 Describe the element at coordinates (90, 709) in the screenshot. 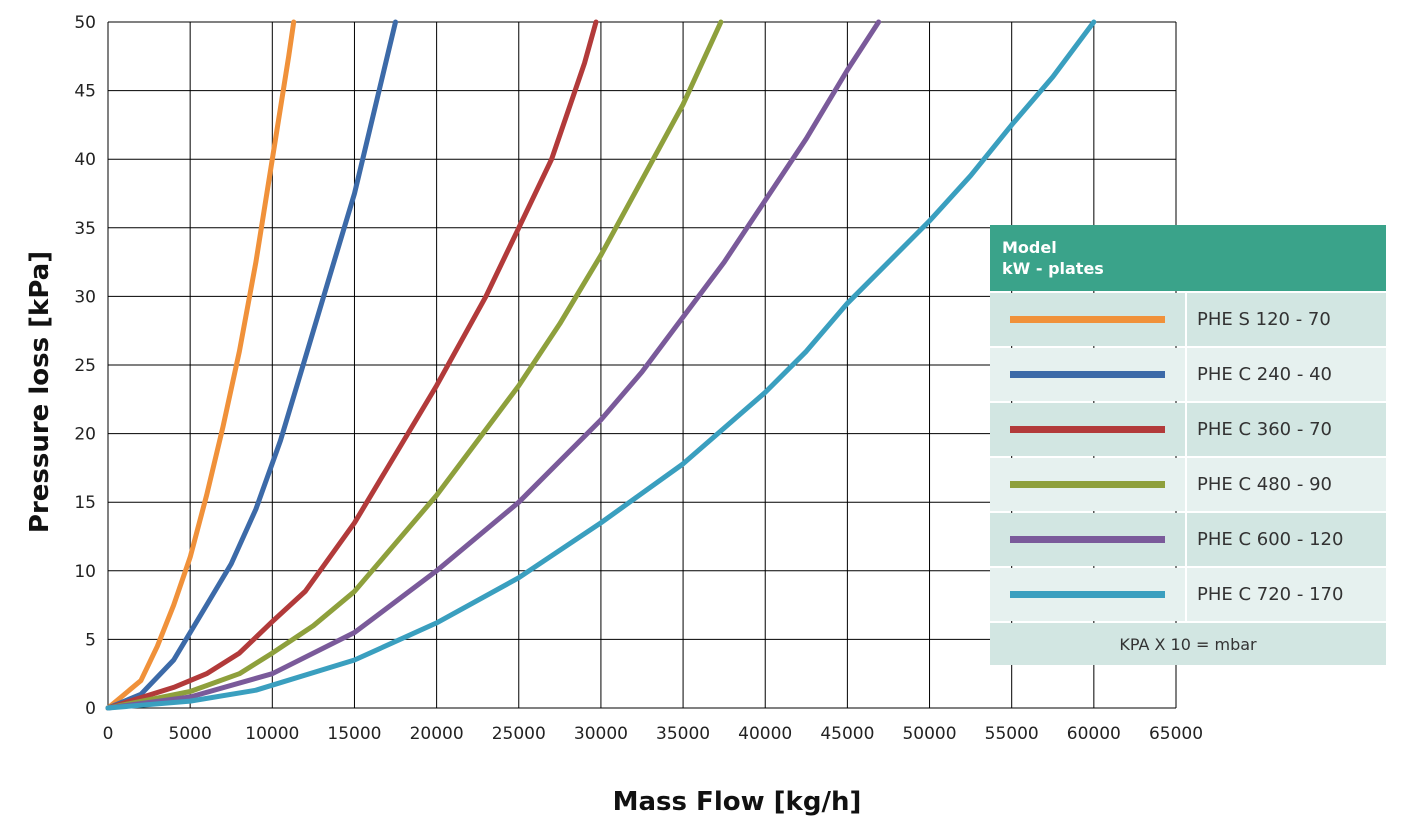

I see `y-tick-label: 0` at that location.